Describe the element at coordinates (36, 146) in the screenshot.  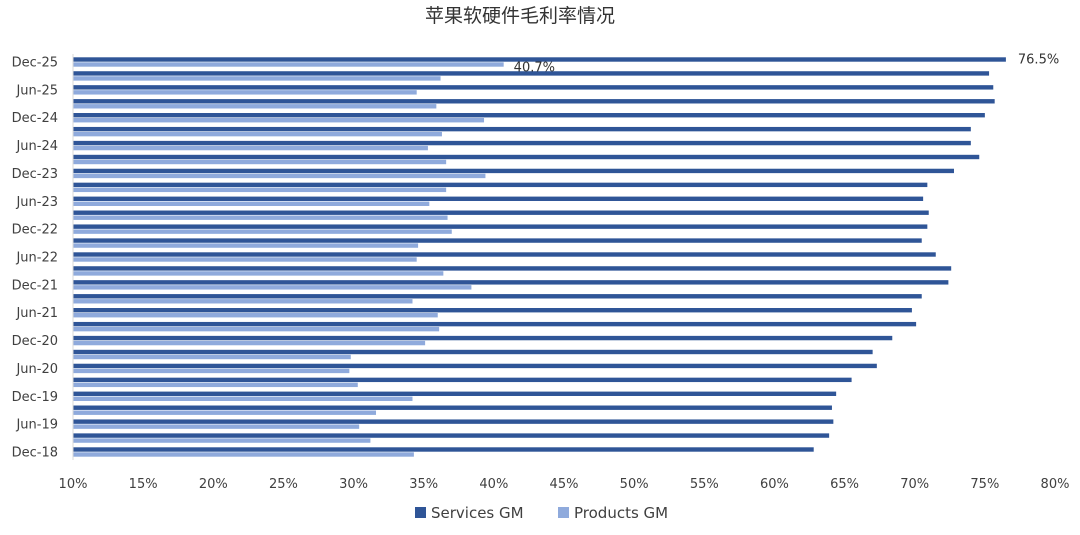
I see `y-tick-label: Jun-24` at that location.